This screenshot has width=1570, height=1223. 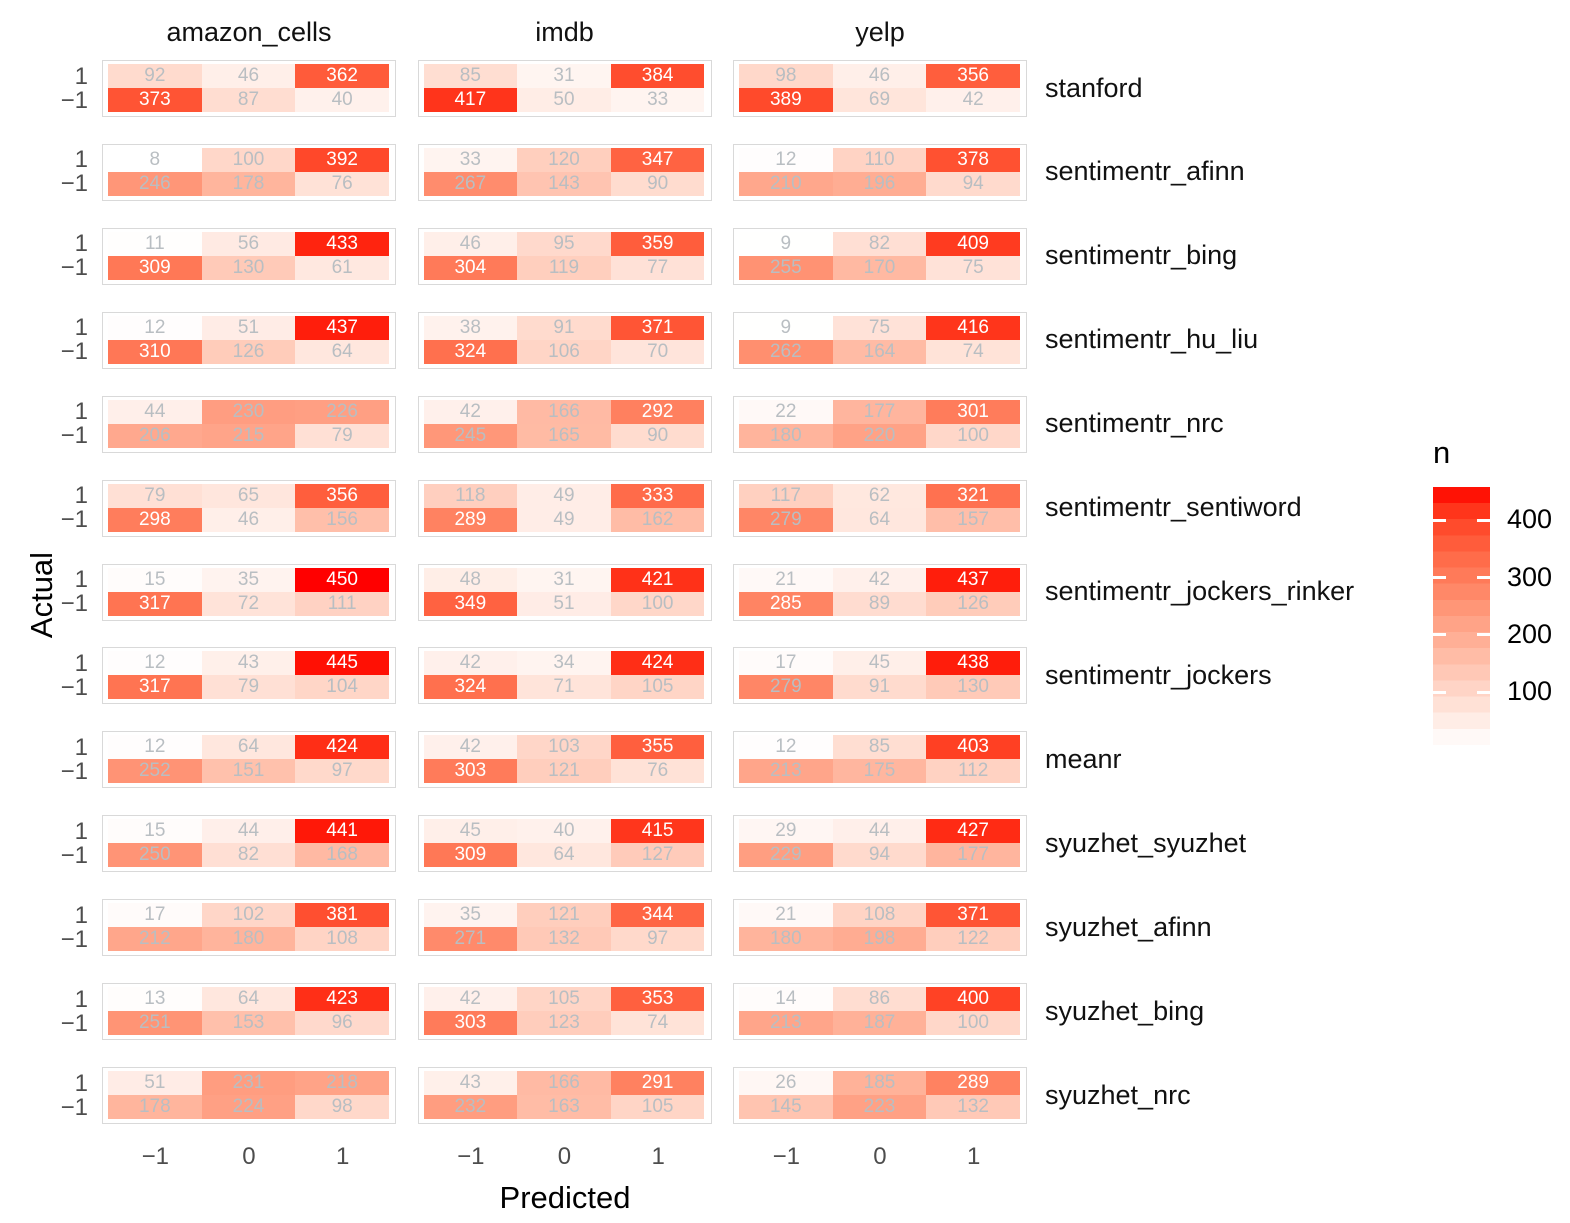 What do you see at coordinates (470, 267) in the screenshot?
I see `heatmap-cell: 304` at bounding box center [470, 267].